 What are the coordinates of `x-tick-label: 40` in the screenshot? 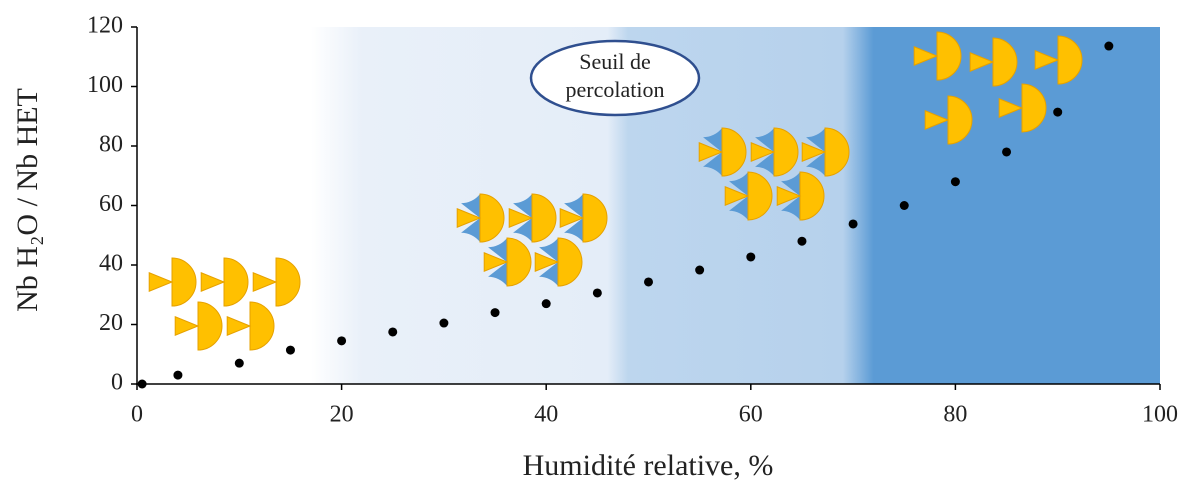 It's located at (546, 415).